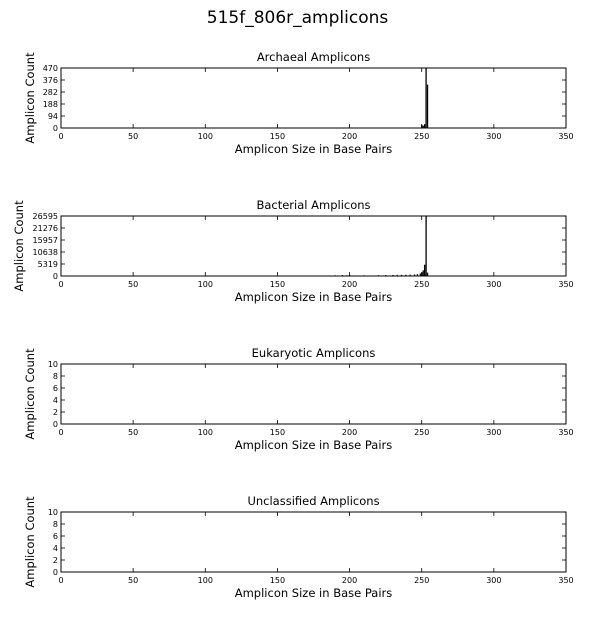 Image resolution: width=595 pixels, height=626 pixels. Describe the element at coordinates (297, 18) in the screenshot. I see `figure-title: 515f_806r_amplicons` at that location.